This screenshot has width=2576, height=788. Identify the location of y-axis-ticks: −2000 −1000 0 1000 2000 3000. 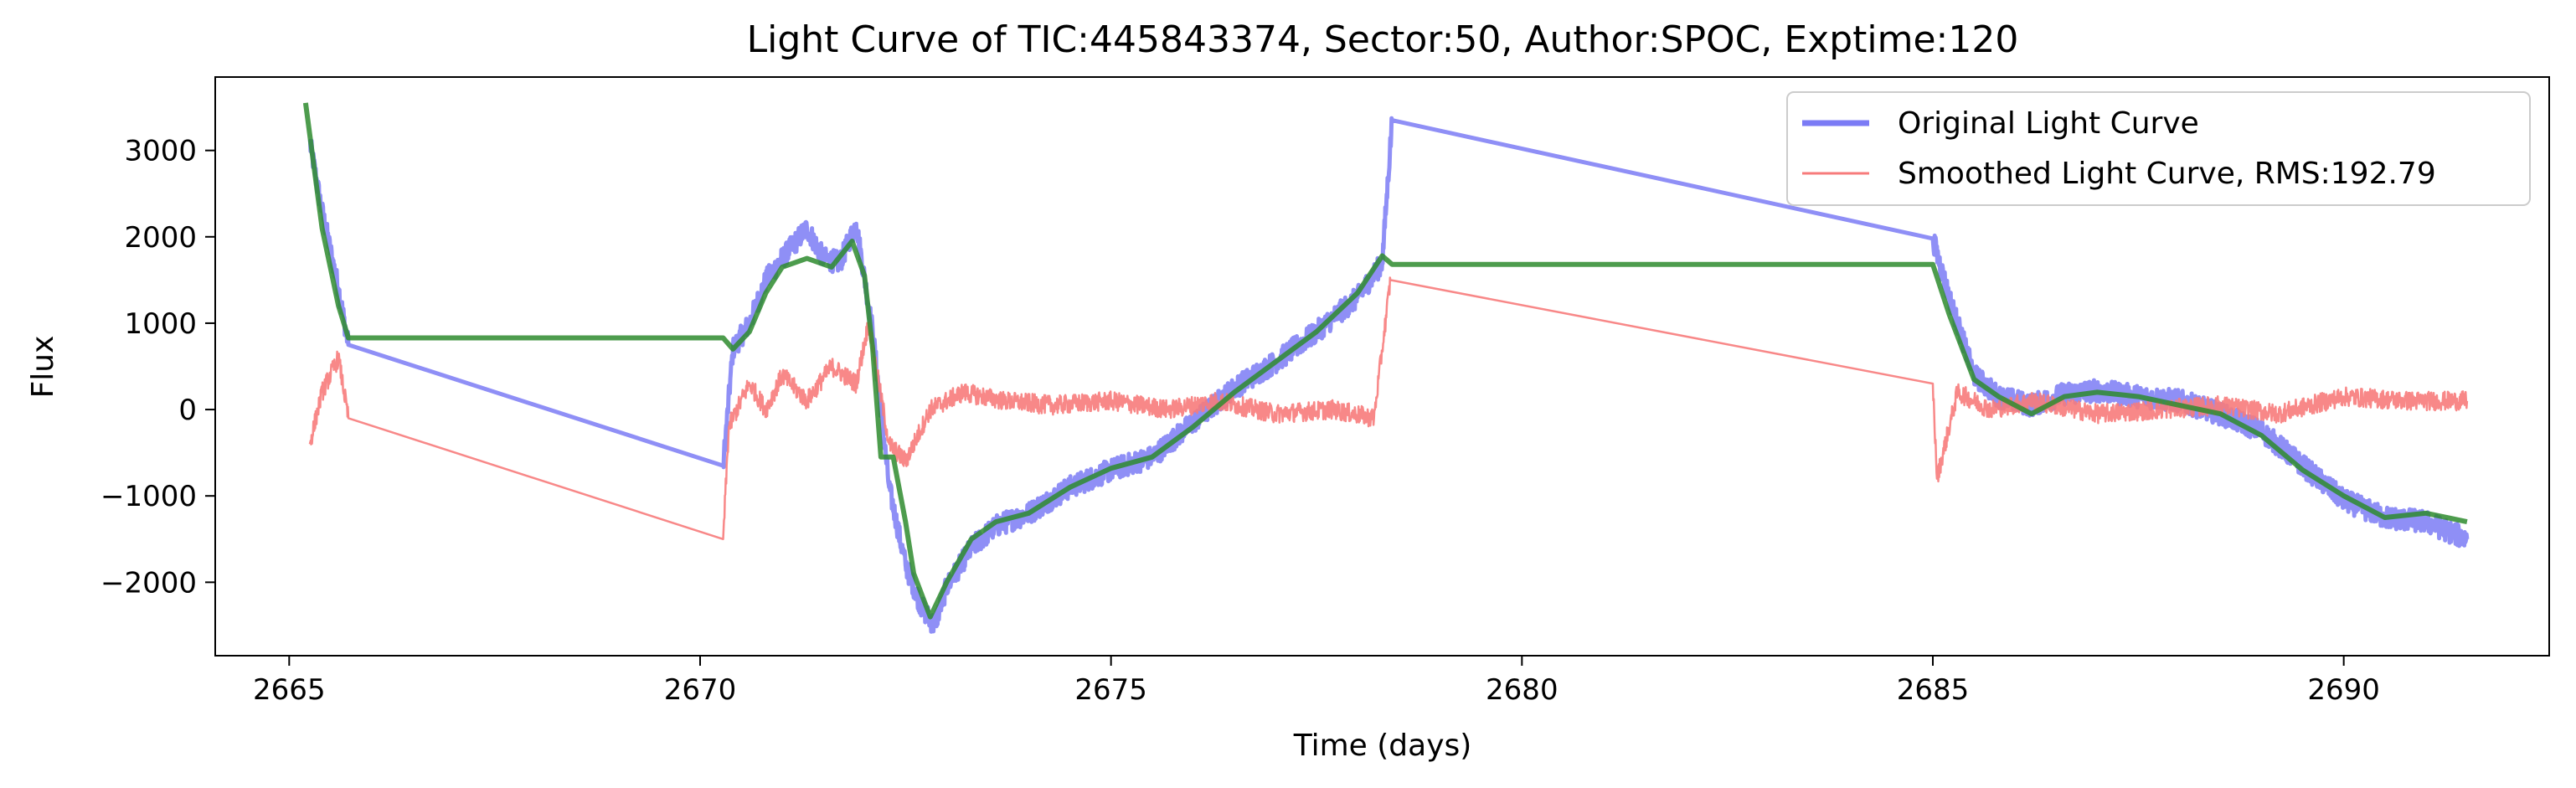
(157, 367).